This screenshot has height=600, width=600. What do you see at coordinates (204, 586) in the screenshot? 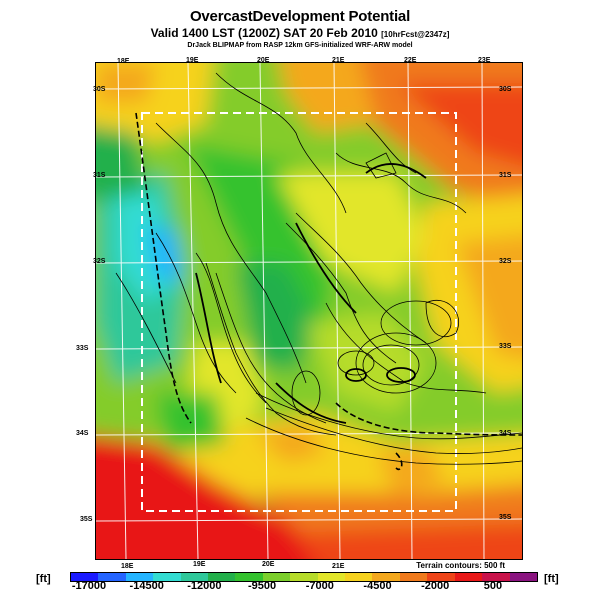
I see `colorbar-label: -12000` at bounding box center [204, 586].